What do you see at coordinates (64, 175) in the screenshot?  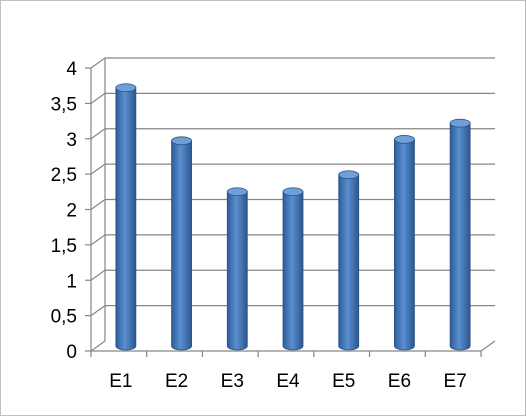 I see `y-tick-label: 2,5` at bounding box center [64, 175].